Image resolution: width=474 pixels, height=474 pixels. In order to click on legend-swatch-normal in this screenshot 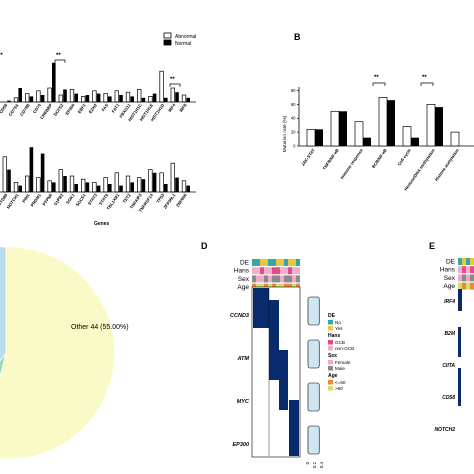, I will do `click(167, 42)`.